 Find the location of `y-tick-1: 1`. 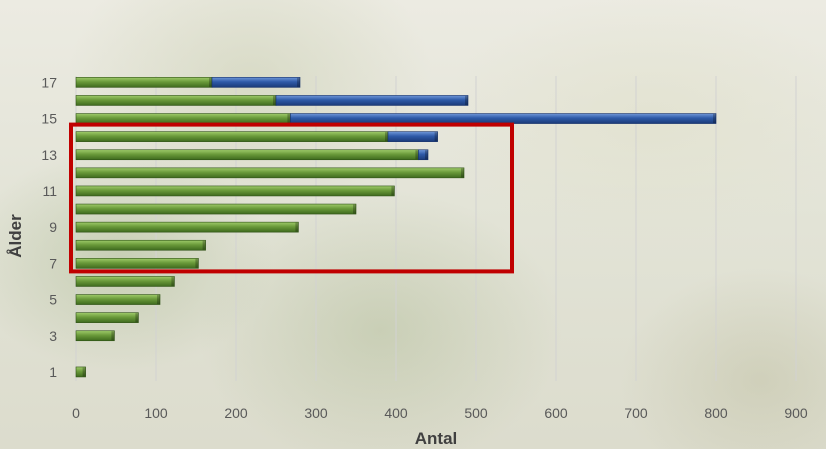

y-tick-1: 1 is located at coordinates (53, 372).